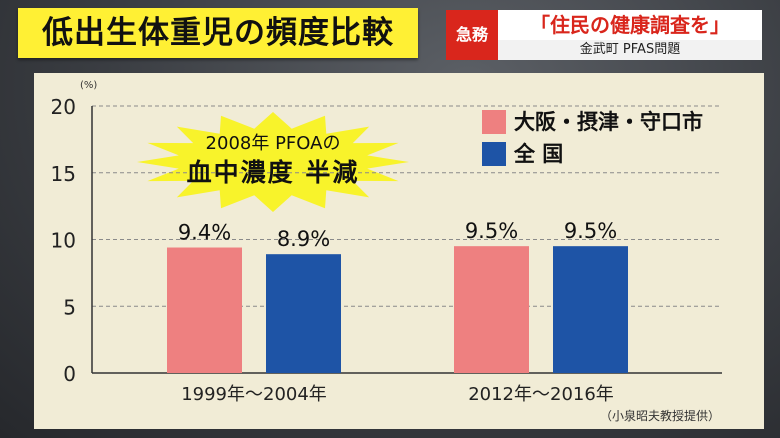  What do you see at coordinates (597, 154) in the screenshot?
I see `legend-item-national: 全 国` at bounding box center [597, 154].